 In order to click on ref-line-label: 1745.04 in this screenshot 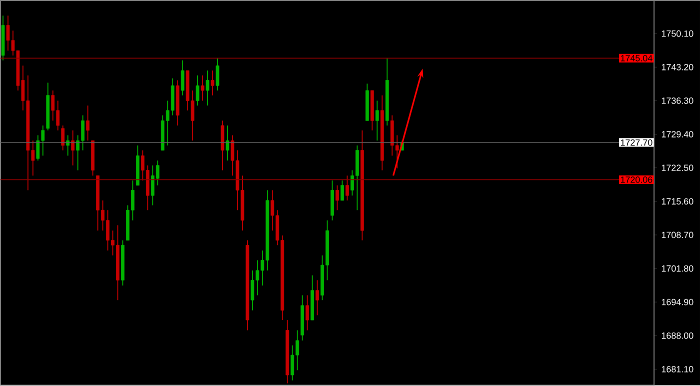, I will do `click(636, 58)`.